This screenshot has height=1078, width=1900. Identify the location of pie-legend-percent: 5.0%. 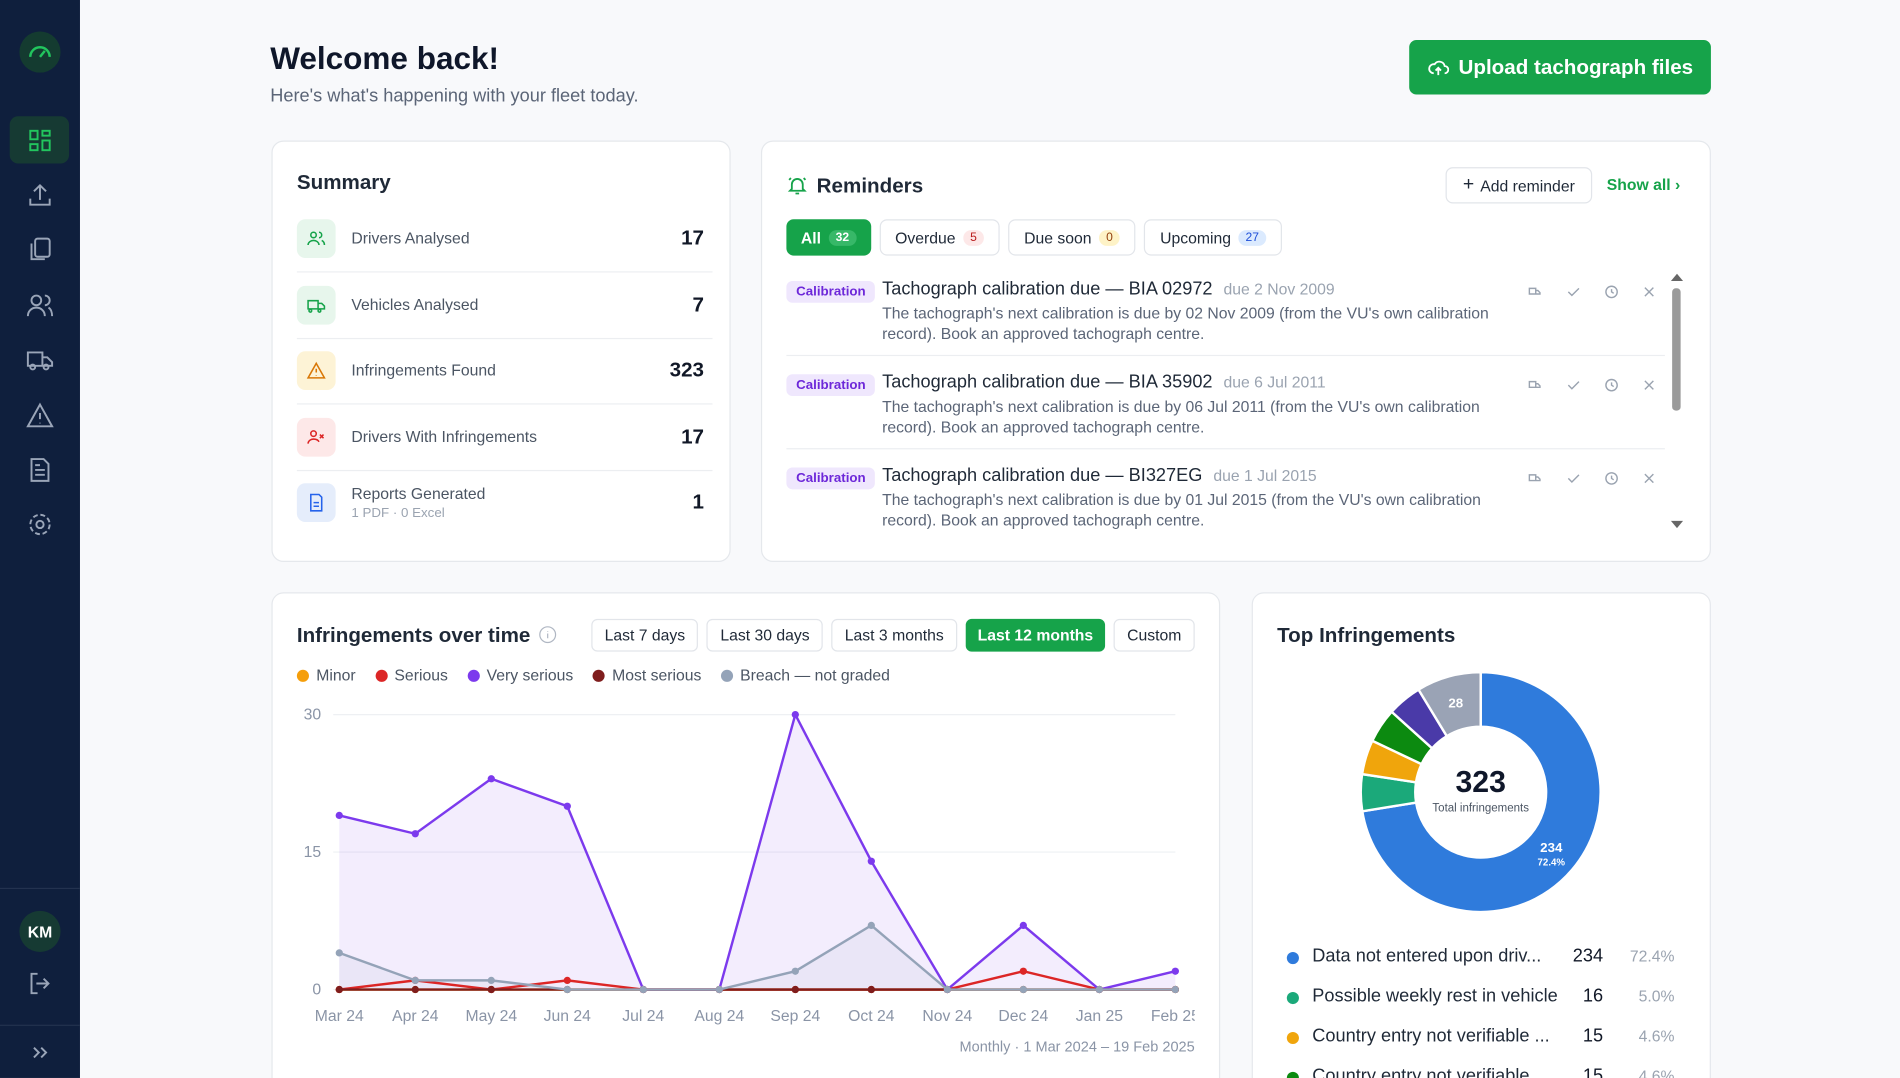
(1656, 996).